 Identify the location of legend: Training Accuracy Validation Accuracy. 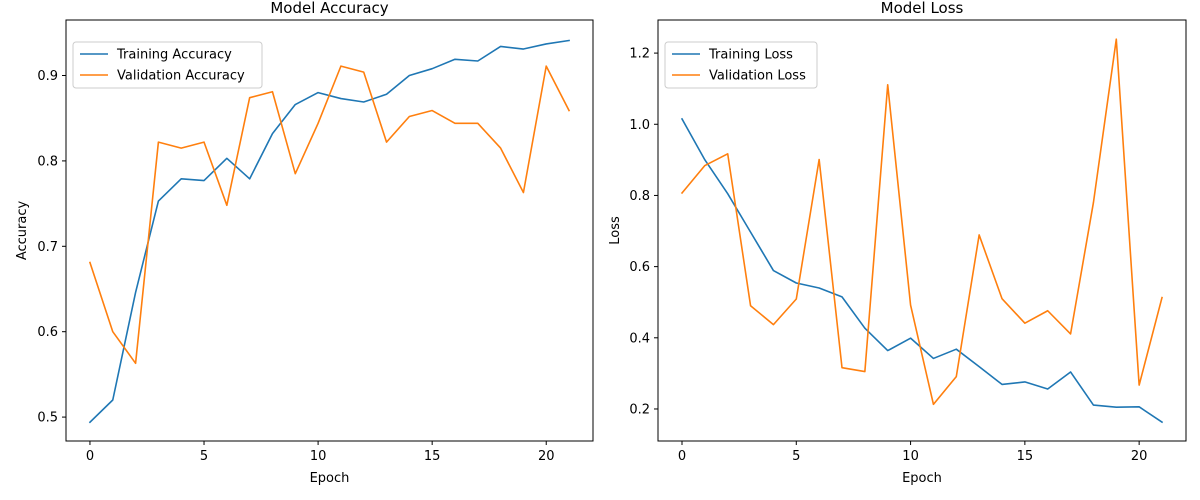
(167, 65).